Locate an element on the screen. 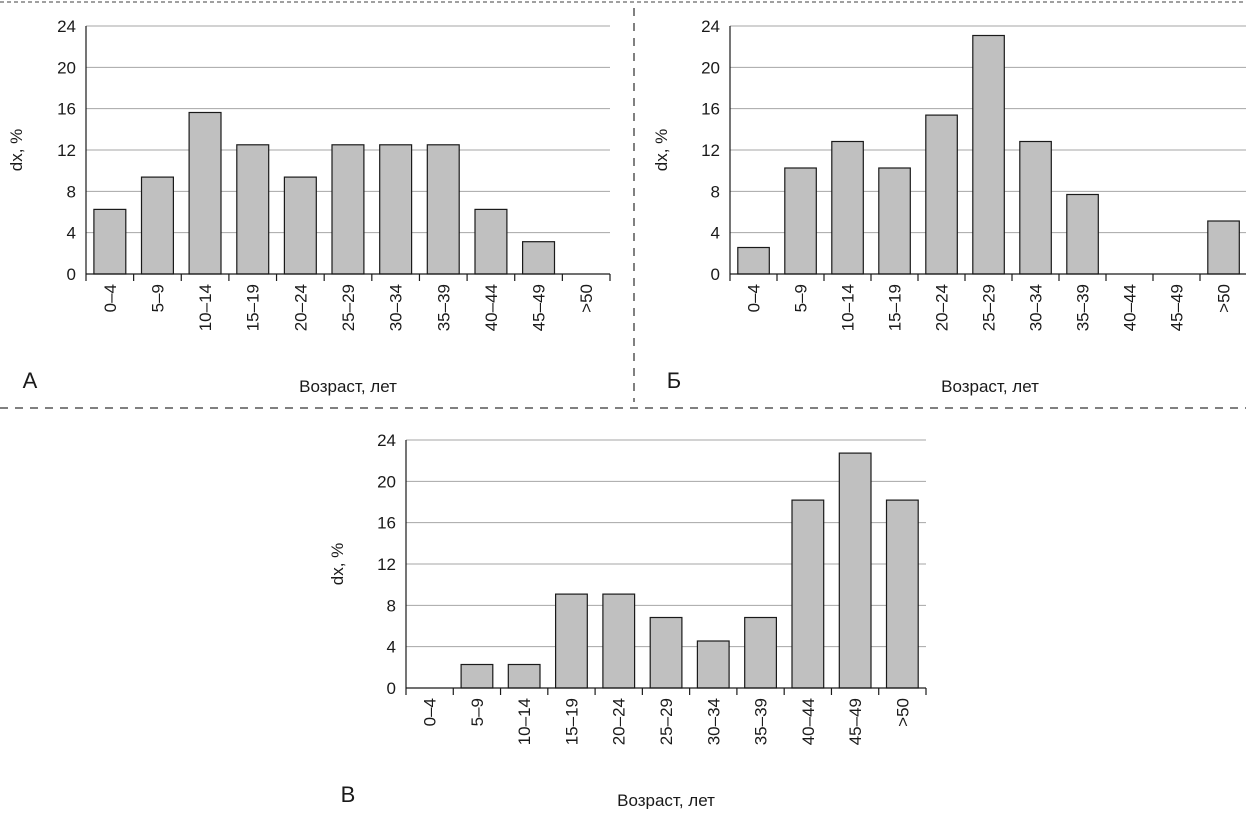  panel-letter: Б is located at coordinates (674, 380).